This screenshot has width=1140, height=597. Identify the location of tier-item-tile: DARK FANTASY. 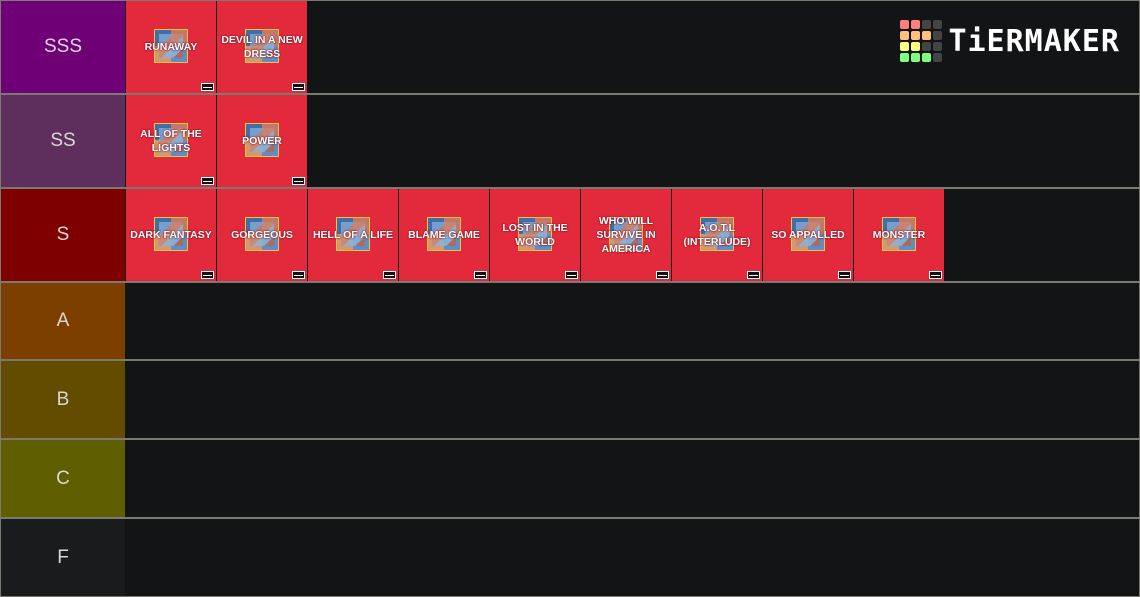
(171, 235).